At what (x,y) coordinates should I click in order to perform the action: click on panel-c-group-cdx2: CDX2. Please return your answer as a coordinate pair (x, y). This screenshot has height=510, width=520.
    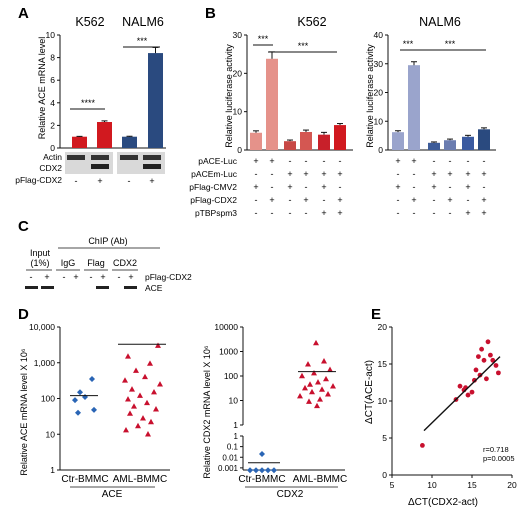
    Looking at the image, I should click on (125, 263).